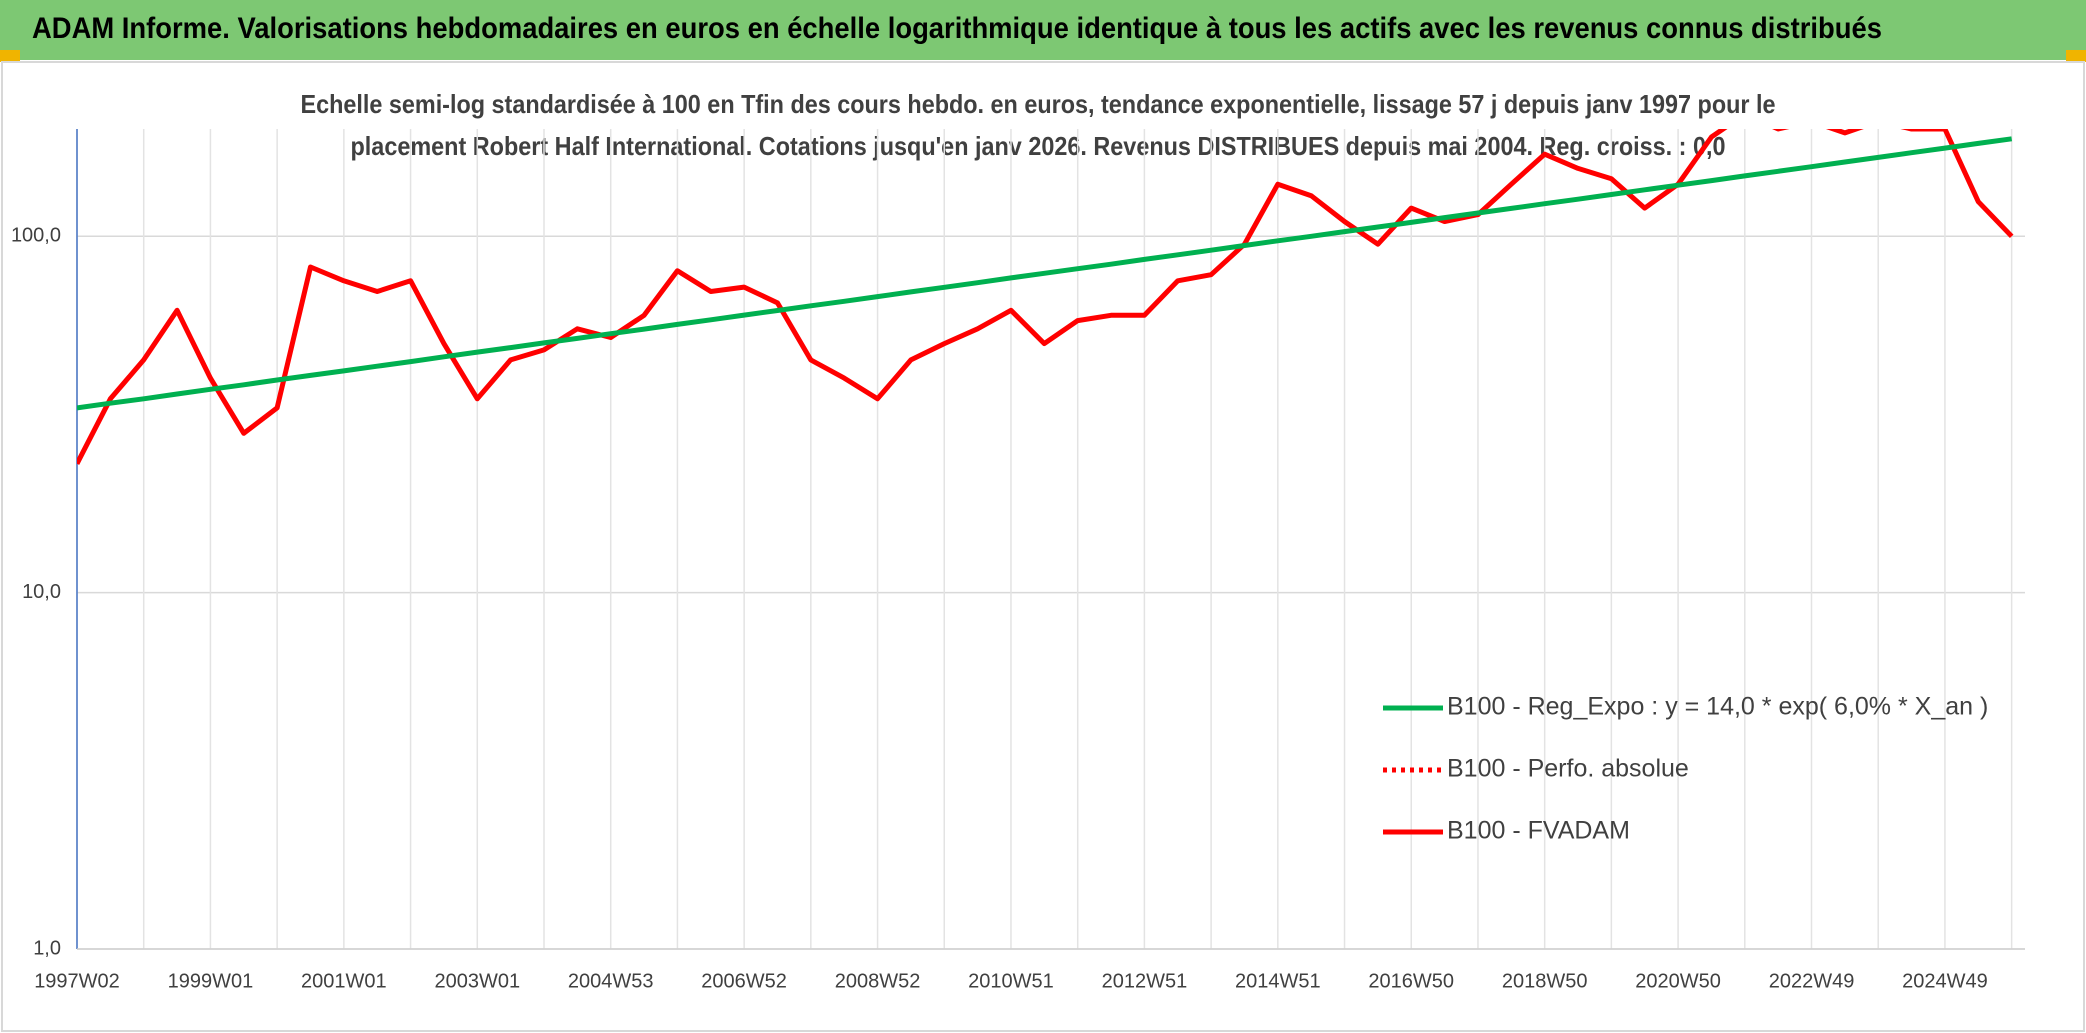 Image resolution: width=2086 pixels, height=1033 pixels. Describe the element at coordinates (878, 981) in the screenshot. I see `x-tick-label: 2008W52` at that location.